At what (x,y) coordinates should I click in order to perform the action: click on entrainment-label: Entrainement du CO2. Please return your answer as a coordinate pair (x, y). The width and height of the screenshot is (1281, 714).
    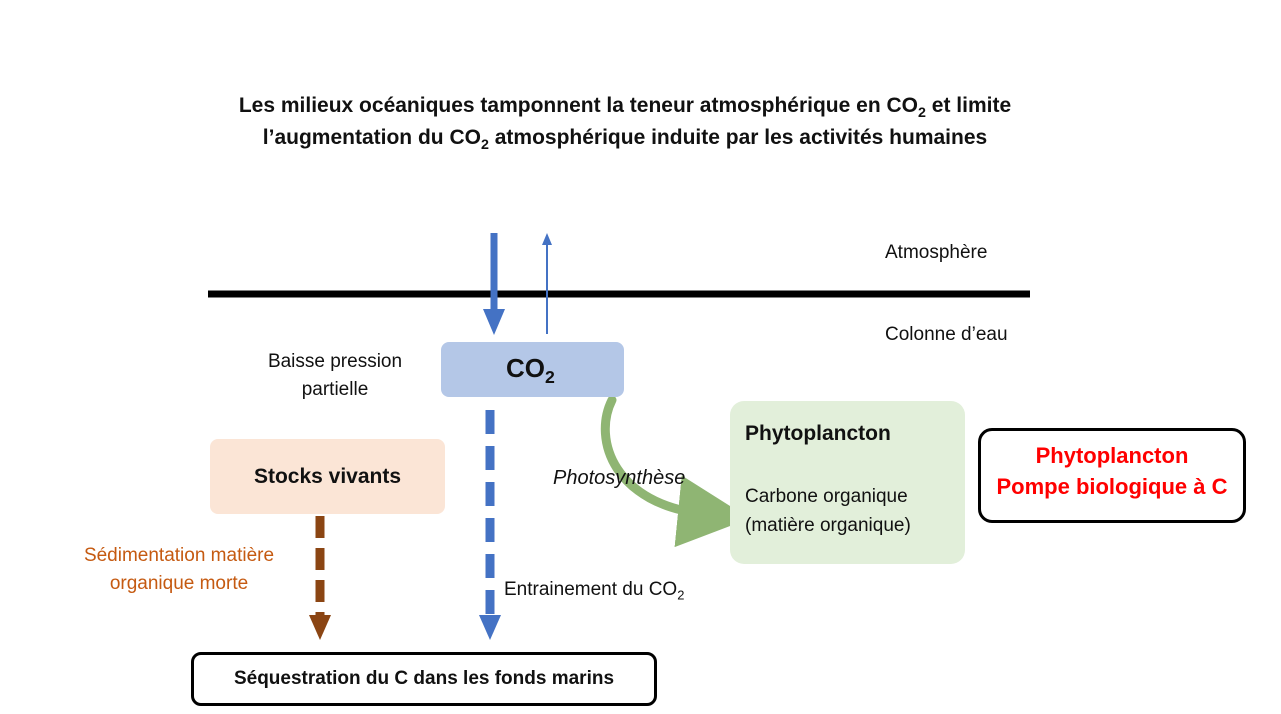
    Looking at the image, I should click on (594, 591).